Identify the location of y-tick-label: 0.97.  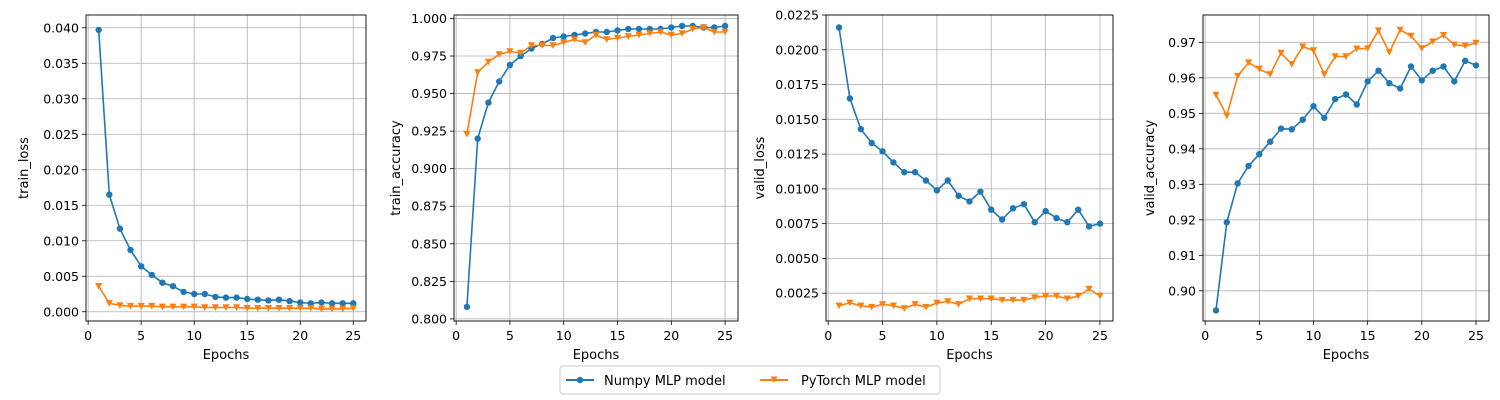
(1182, 42).